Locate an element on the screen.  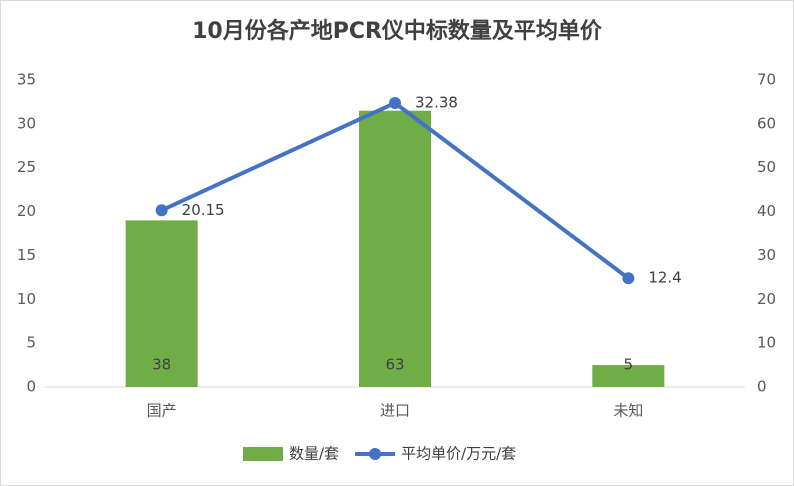
y2-tick-label: 40 is located at coordinates (766, 211).